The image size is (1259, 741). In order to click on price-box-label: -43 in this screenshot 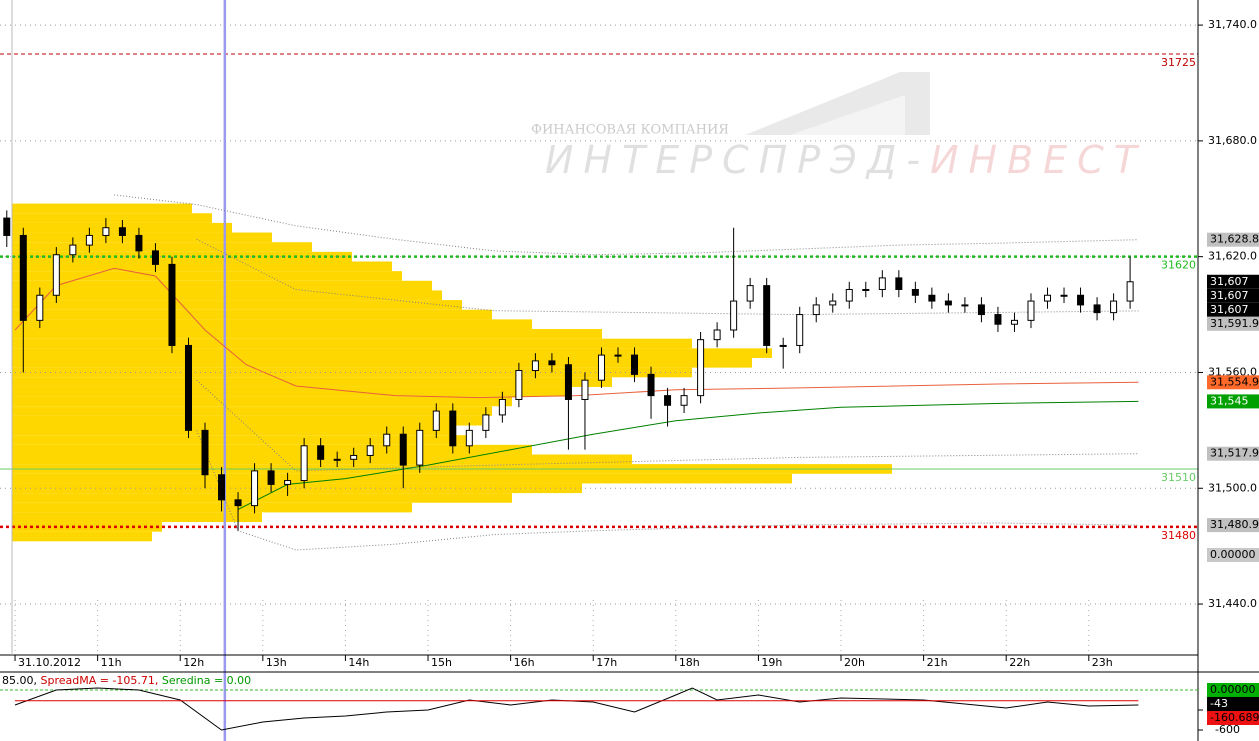, I will do `click(1219, 703)`.